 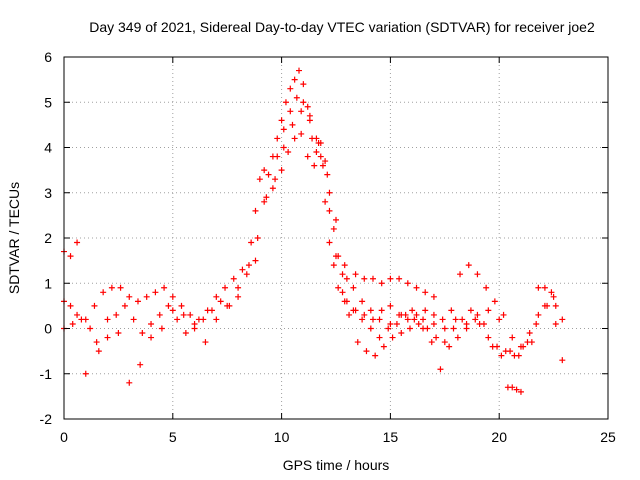 What do you see at coordinates (391, 437) in the screenshot?
I see `x-tick-label: 15` at bounding box center [391, 437].